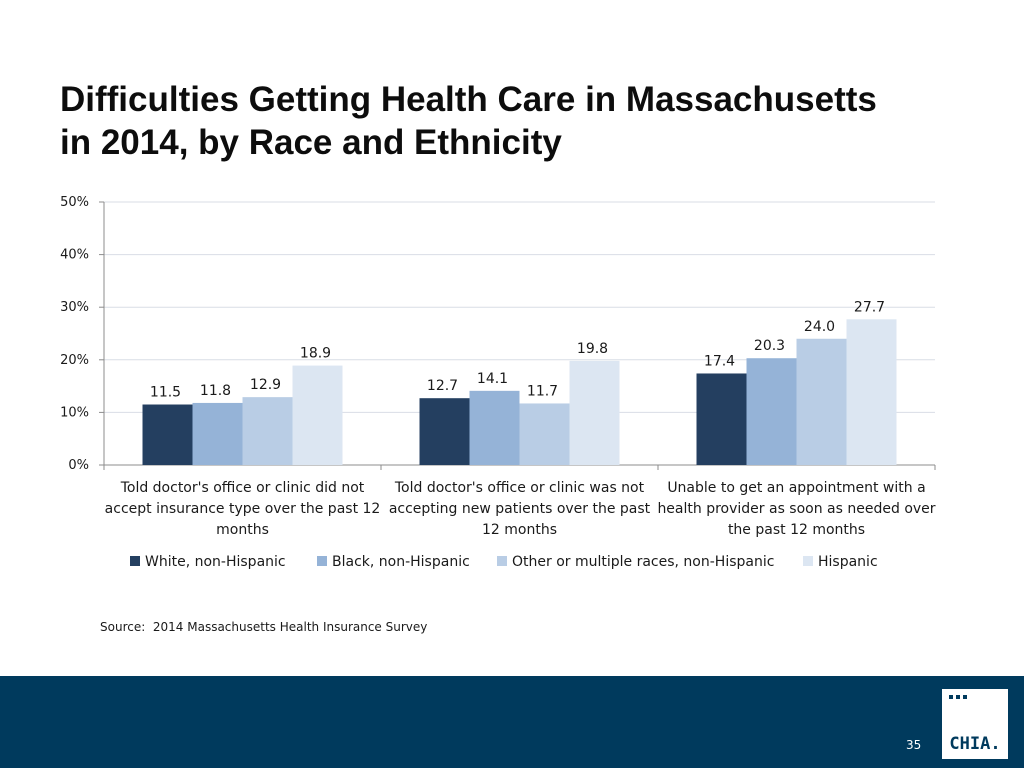 This screenshot has height=768, width=1024. I want to click on data-label: 14.1, so click(492, 379).